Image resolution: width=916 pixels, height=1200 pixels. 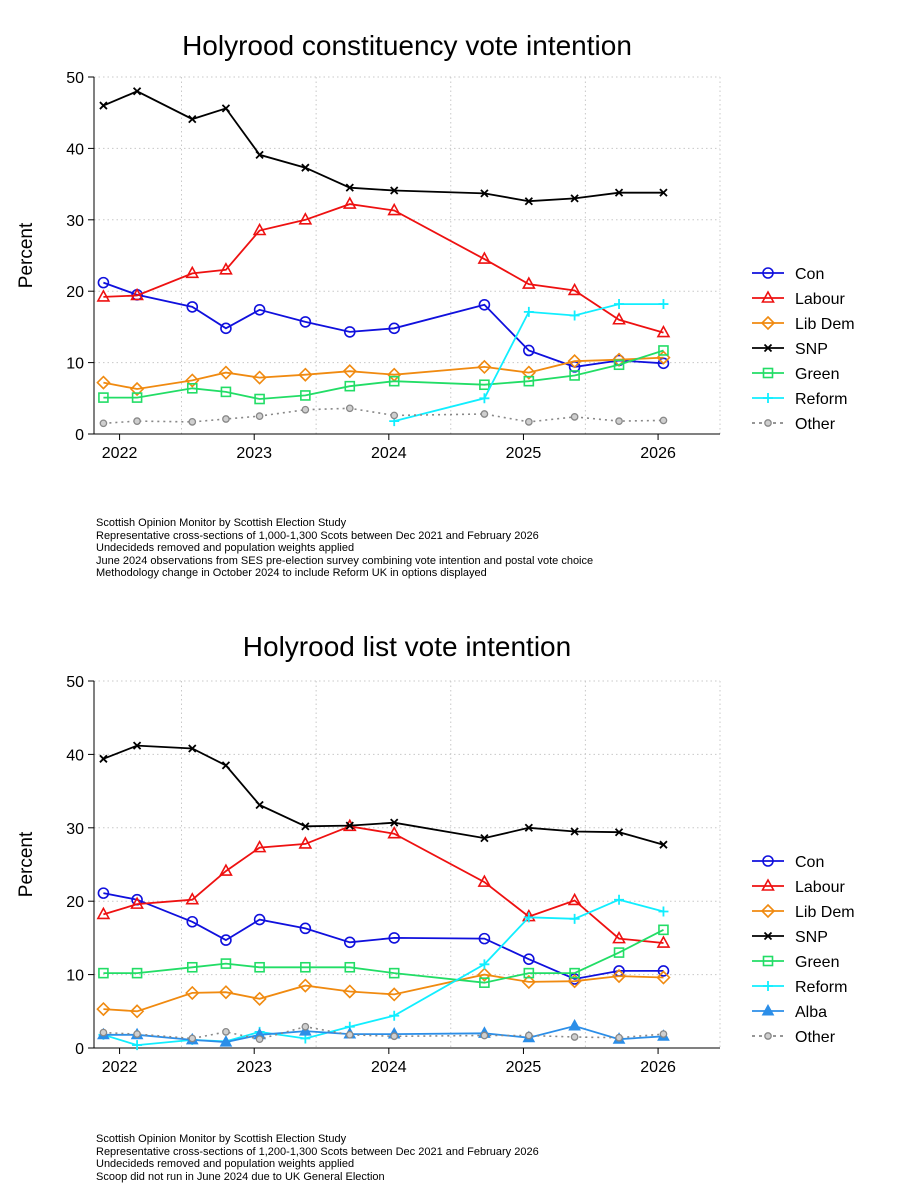 What do you see at coordinates (75, 364) in the screenshot?
I see `y-tick-label: 10` at bounding box center [75, 364].